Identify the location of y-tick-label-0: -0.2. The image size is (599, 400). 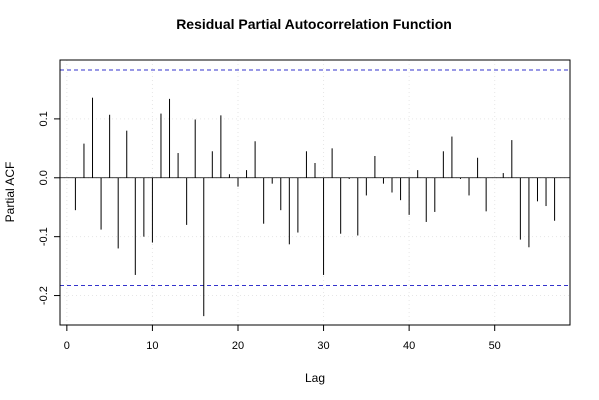
(44, 295).